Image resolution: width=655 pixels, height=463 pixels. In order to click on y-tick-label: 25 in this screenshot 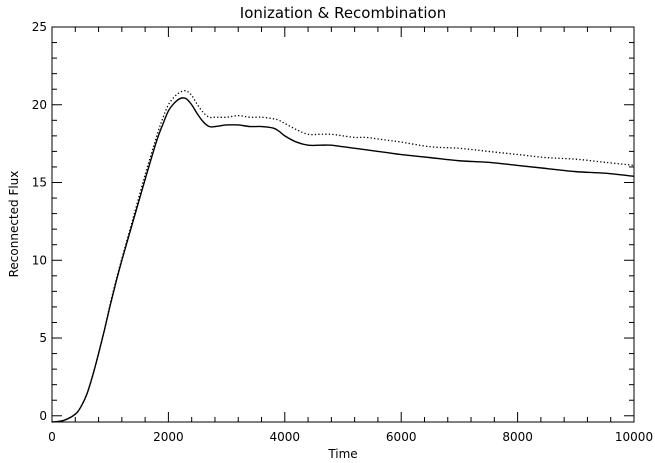, I will do `click(39, 27)`.